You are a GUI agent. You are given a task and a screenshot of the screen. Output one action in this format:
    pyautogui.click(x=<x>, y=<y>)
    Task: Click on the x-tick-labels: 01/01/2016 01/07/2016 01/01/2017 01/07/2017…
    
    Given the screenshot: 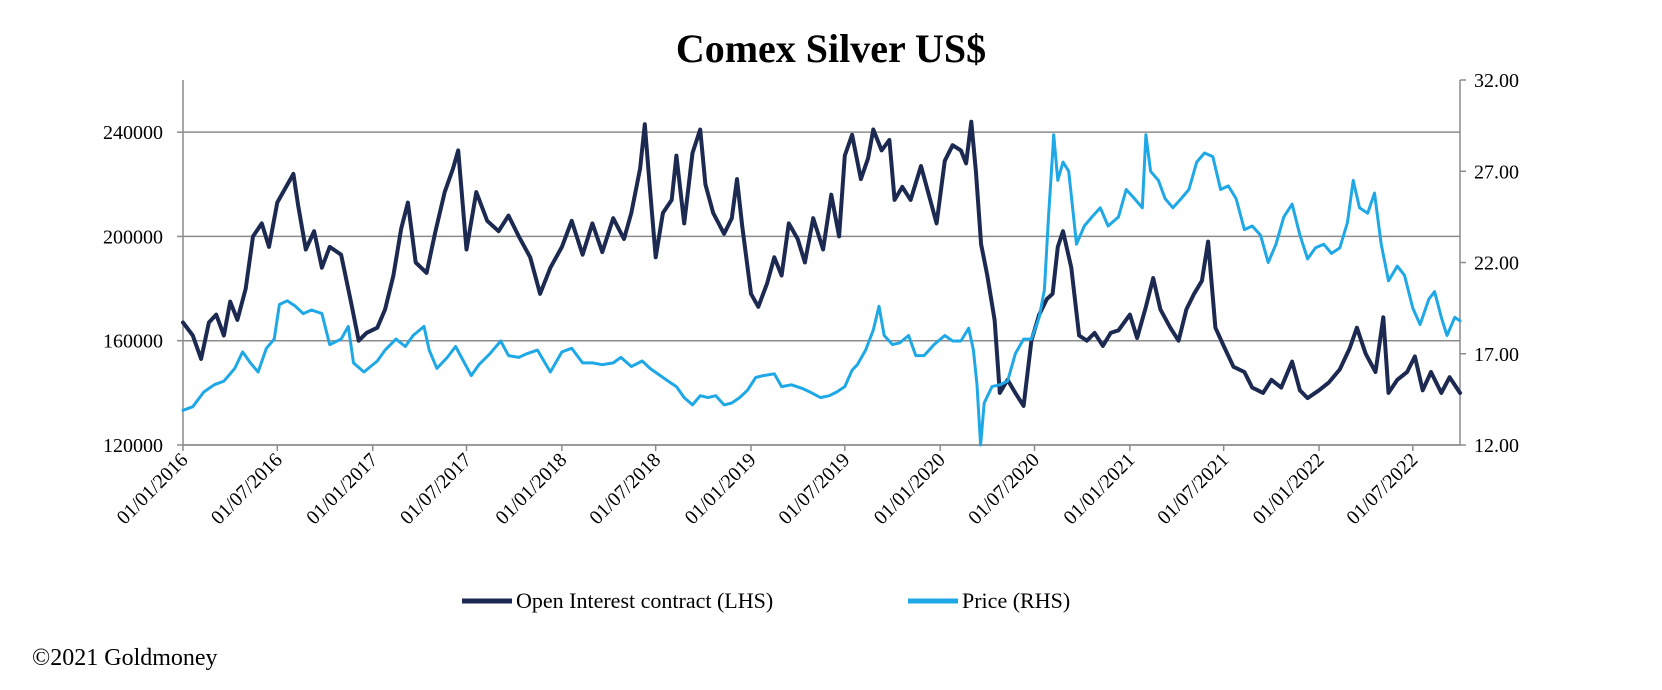 What is the action you would take?
    pyautogui.click(x=767, y=487)
    